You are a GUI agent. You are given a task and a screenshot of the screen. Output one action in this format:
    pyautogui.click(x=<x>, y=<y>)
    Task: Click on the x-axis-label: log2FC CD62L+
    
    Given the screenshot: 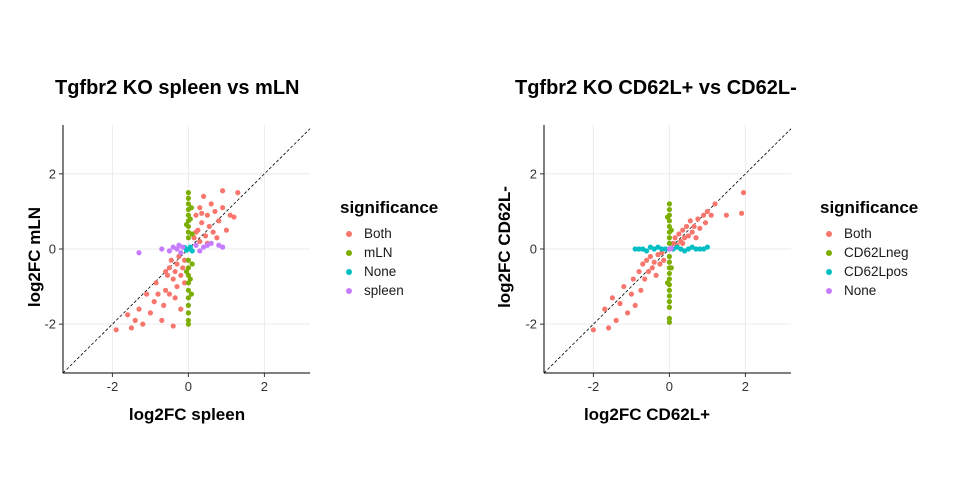 What is the action you would take?
    pyautogui.click(x=647, y=414)
    